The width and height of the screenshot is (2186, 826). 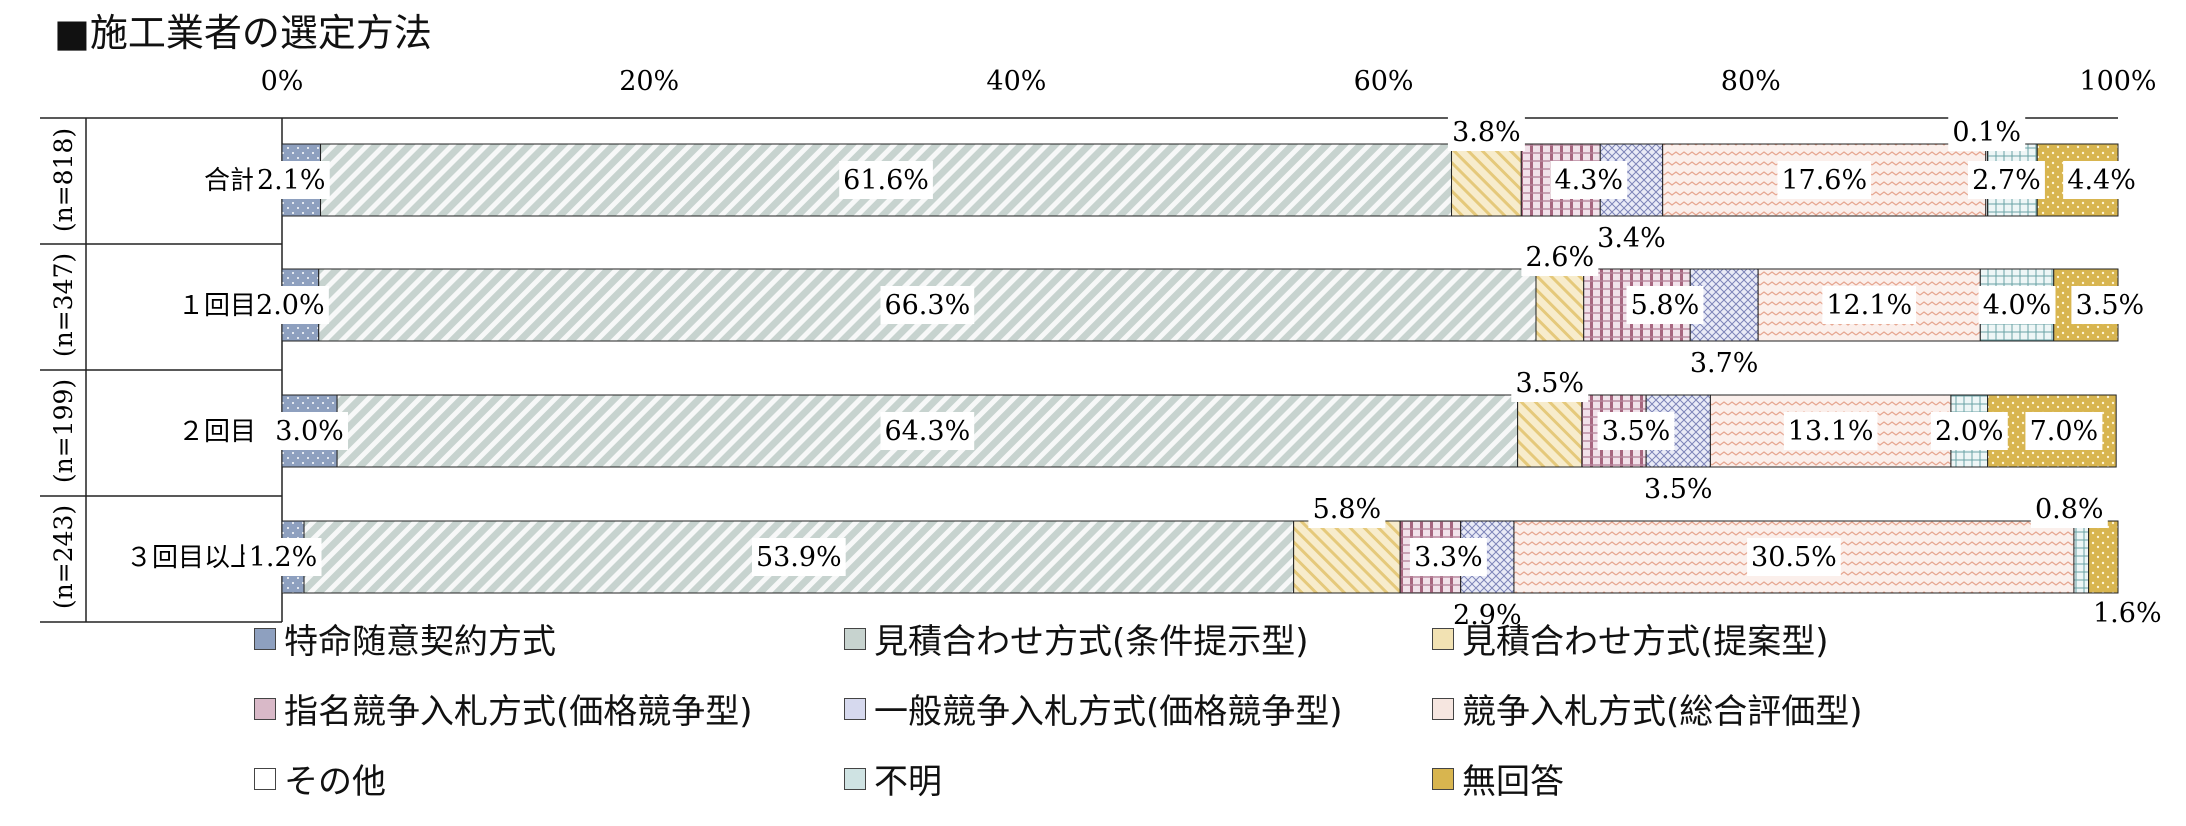 What do you see at coordinates (1384, 81) in the screenshot?
I see `x-tick-label: 60%` at bounding box center [1384, 81].